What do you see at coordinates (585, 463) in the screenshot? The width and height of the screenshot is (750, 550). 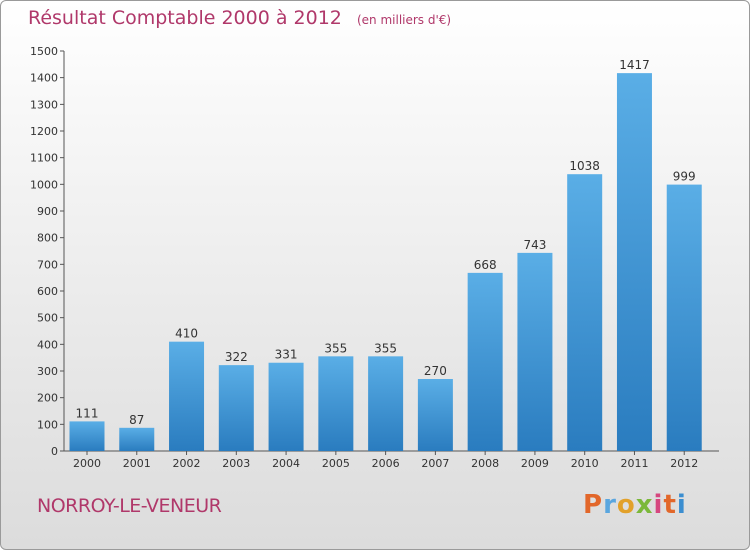 I see `x-tick-label: 2010` at bounding box center [585, 463].